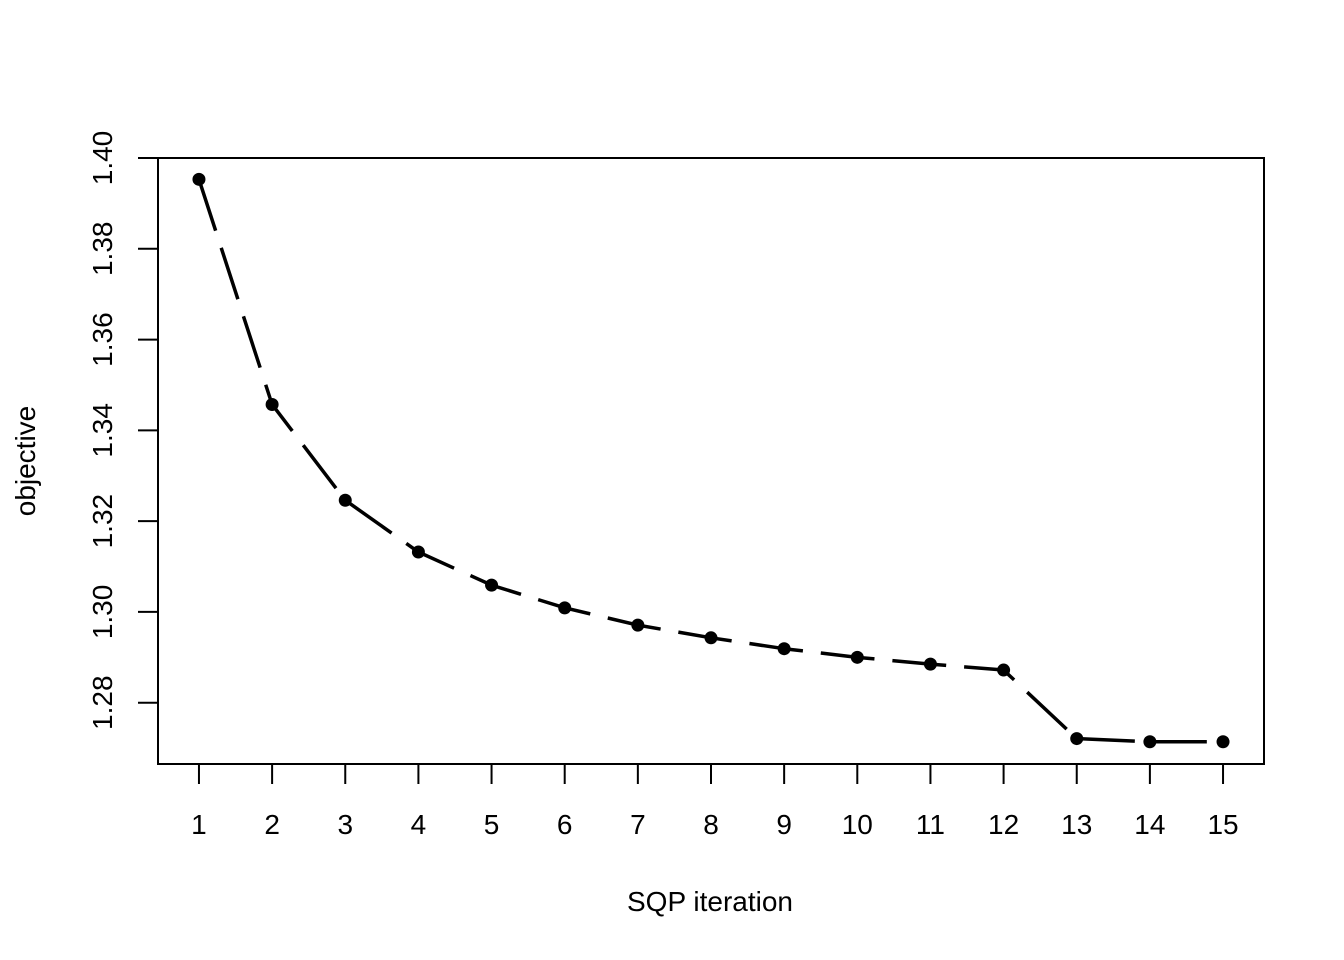  I want to click on x-tick-label: 9, so click(784, 824).